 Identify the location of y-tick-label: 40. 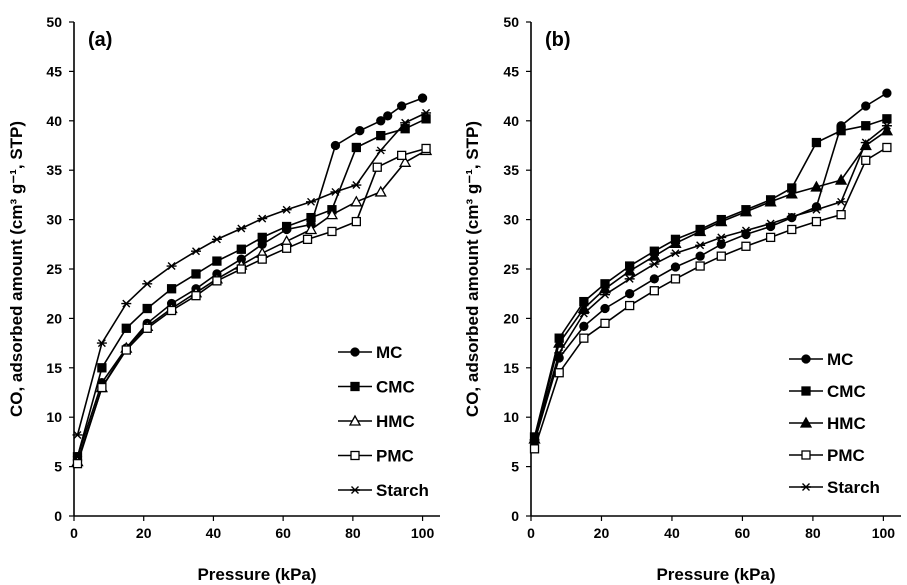
(54, 121).